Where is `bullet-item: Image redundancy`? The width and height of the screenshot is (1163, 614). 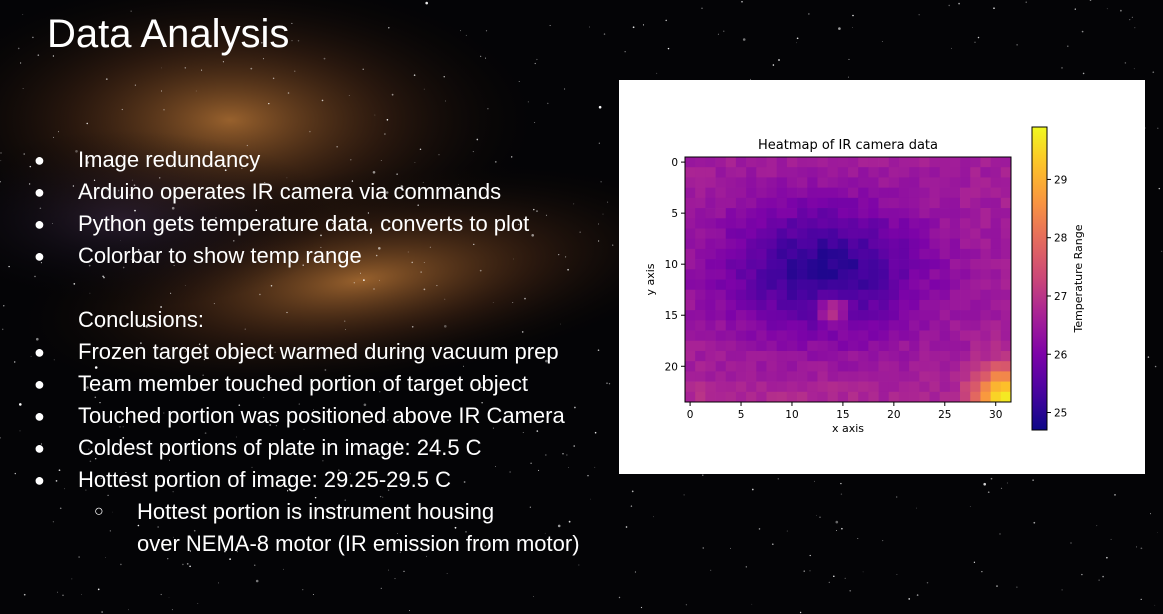
bullet-item: Image redundancy is located at coordinates (169, 159).